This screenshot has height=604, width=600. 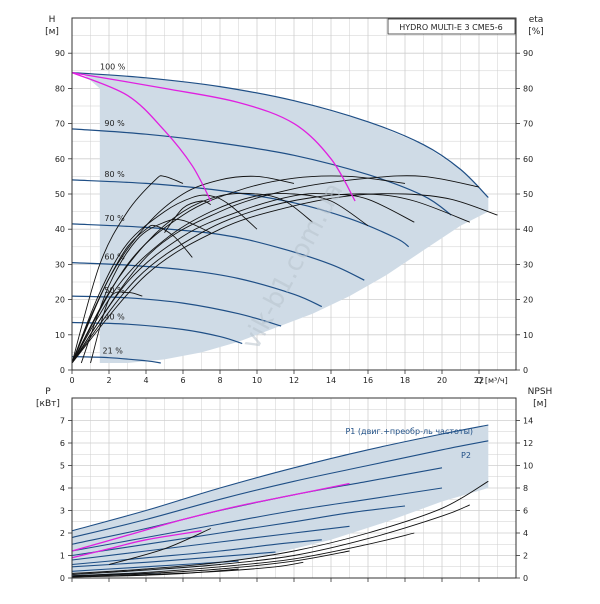 What do you see at coordinates (409, 431) in the screenshot?
I see `series-label-p1: P1 (двиг.+преобр-ль частоты)` at bounding box center [409, 431].